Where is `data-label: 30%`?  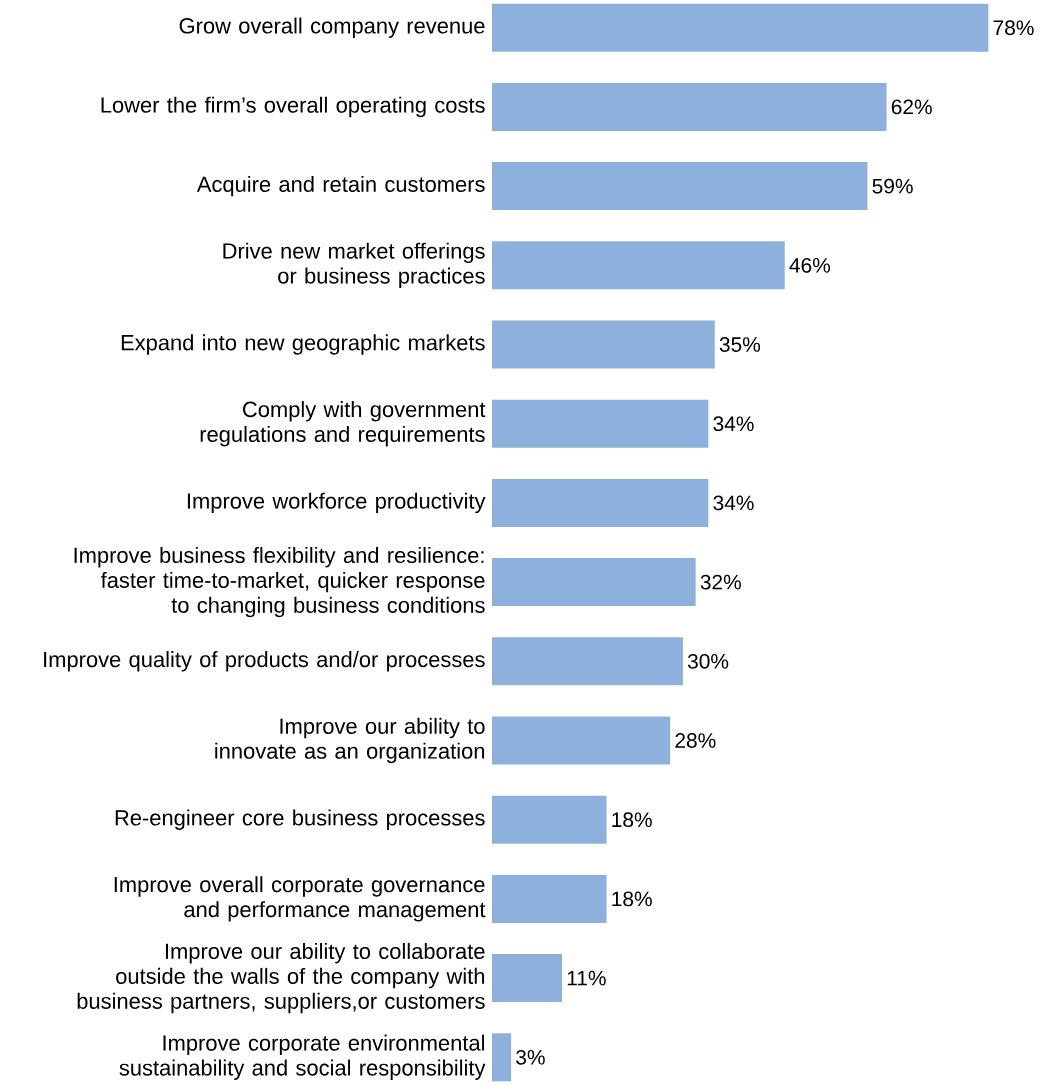 data-label: 30% is located at coordinates (708, 661).